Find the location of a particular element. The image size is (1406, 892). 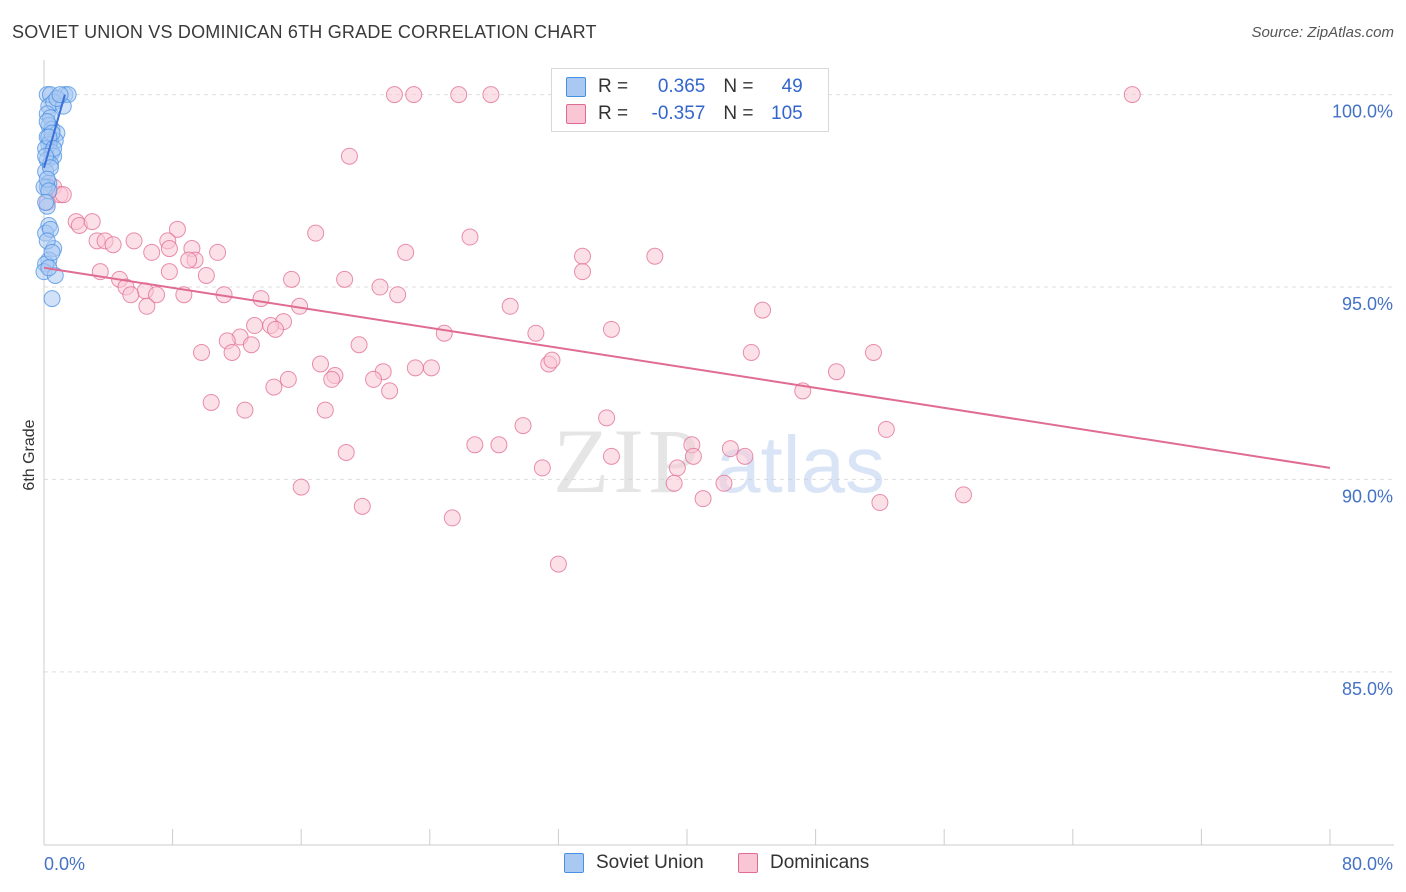

legend-r-key: R = is located at coordinates (616, 86).